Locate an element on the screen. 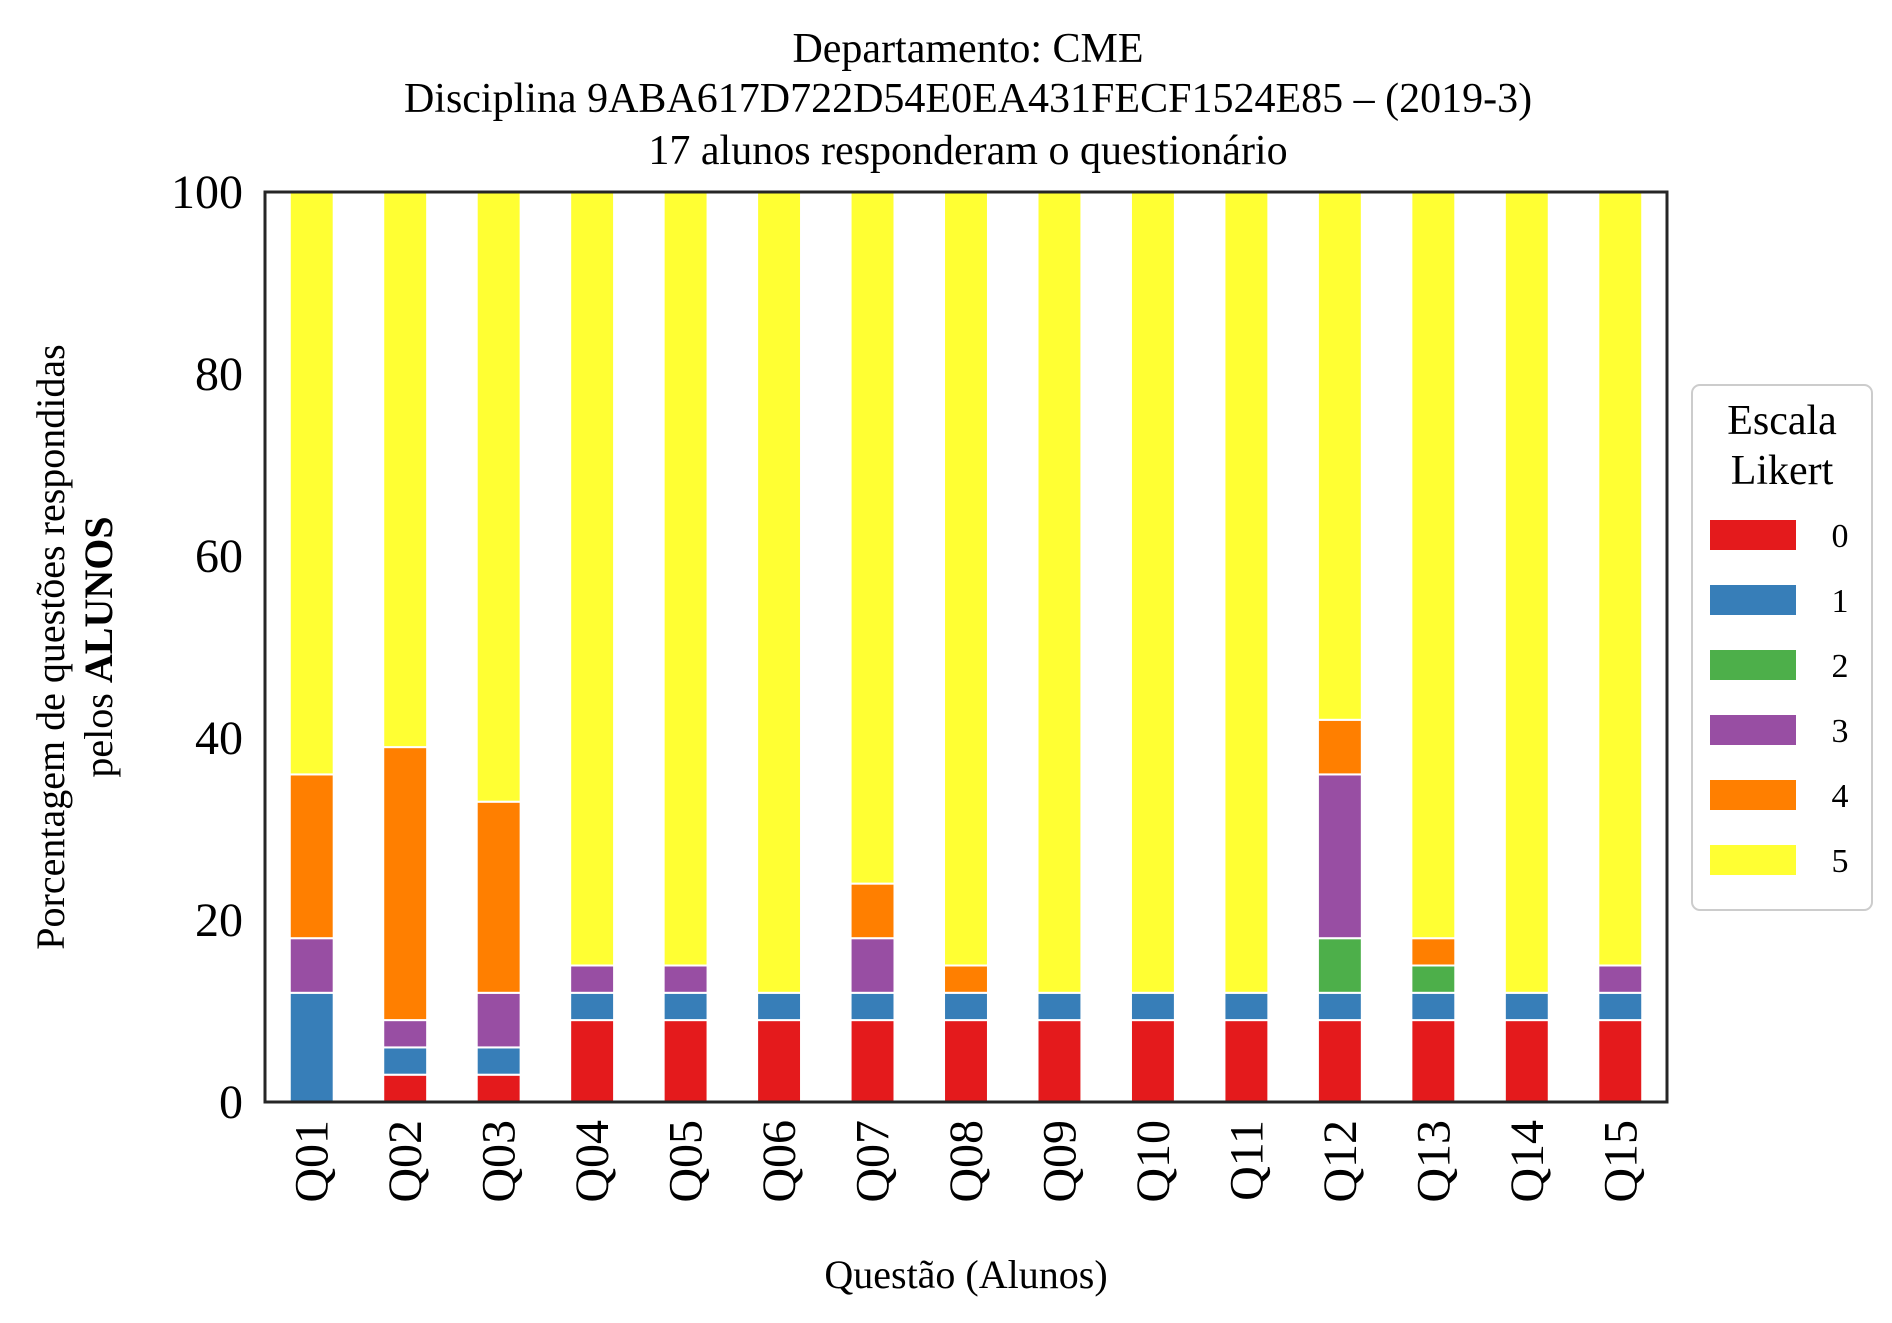 The width and height of the screenshot is (1892, 1323). x-tick-label-q15: Q15 is located at coordinates (1620, 1161).